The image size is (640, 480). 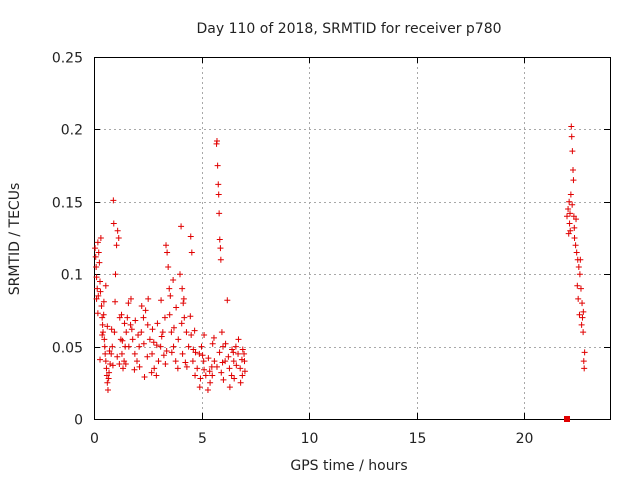 I want to click on x-tick-label: 0, so click(x=94, y=439).